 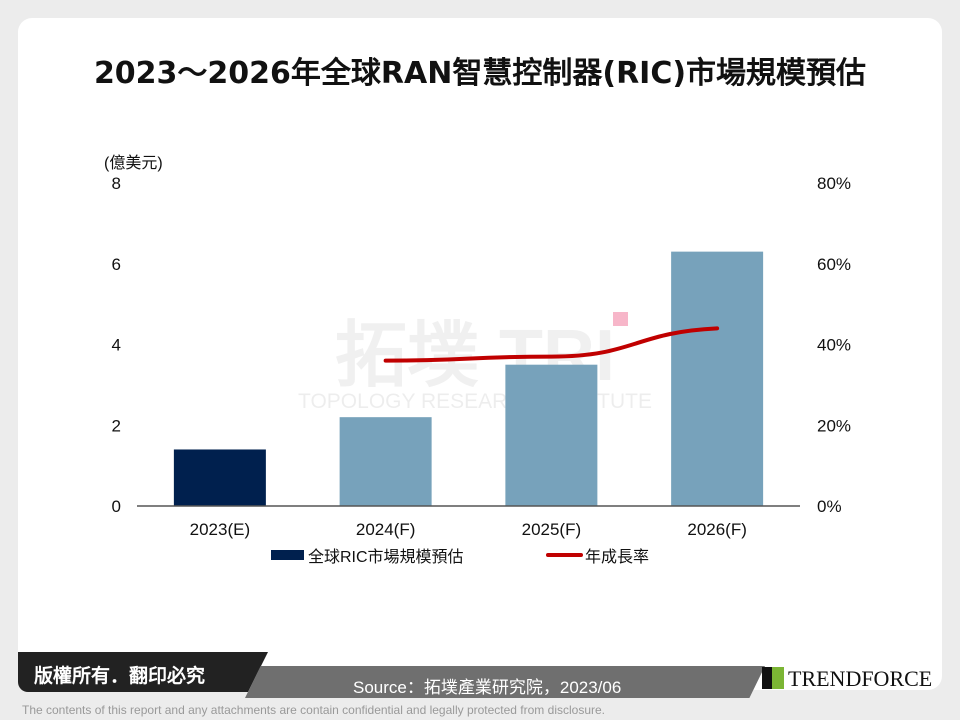 I want to click on copyright-text: 版權所有．翻印必究, so click(x=120, y=676).